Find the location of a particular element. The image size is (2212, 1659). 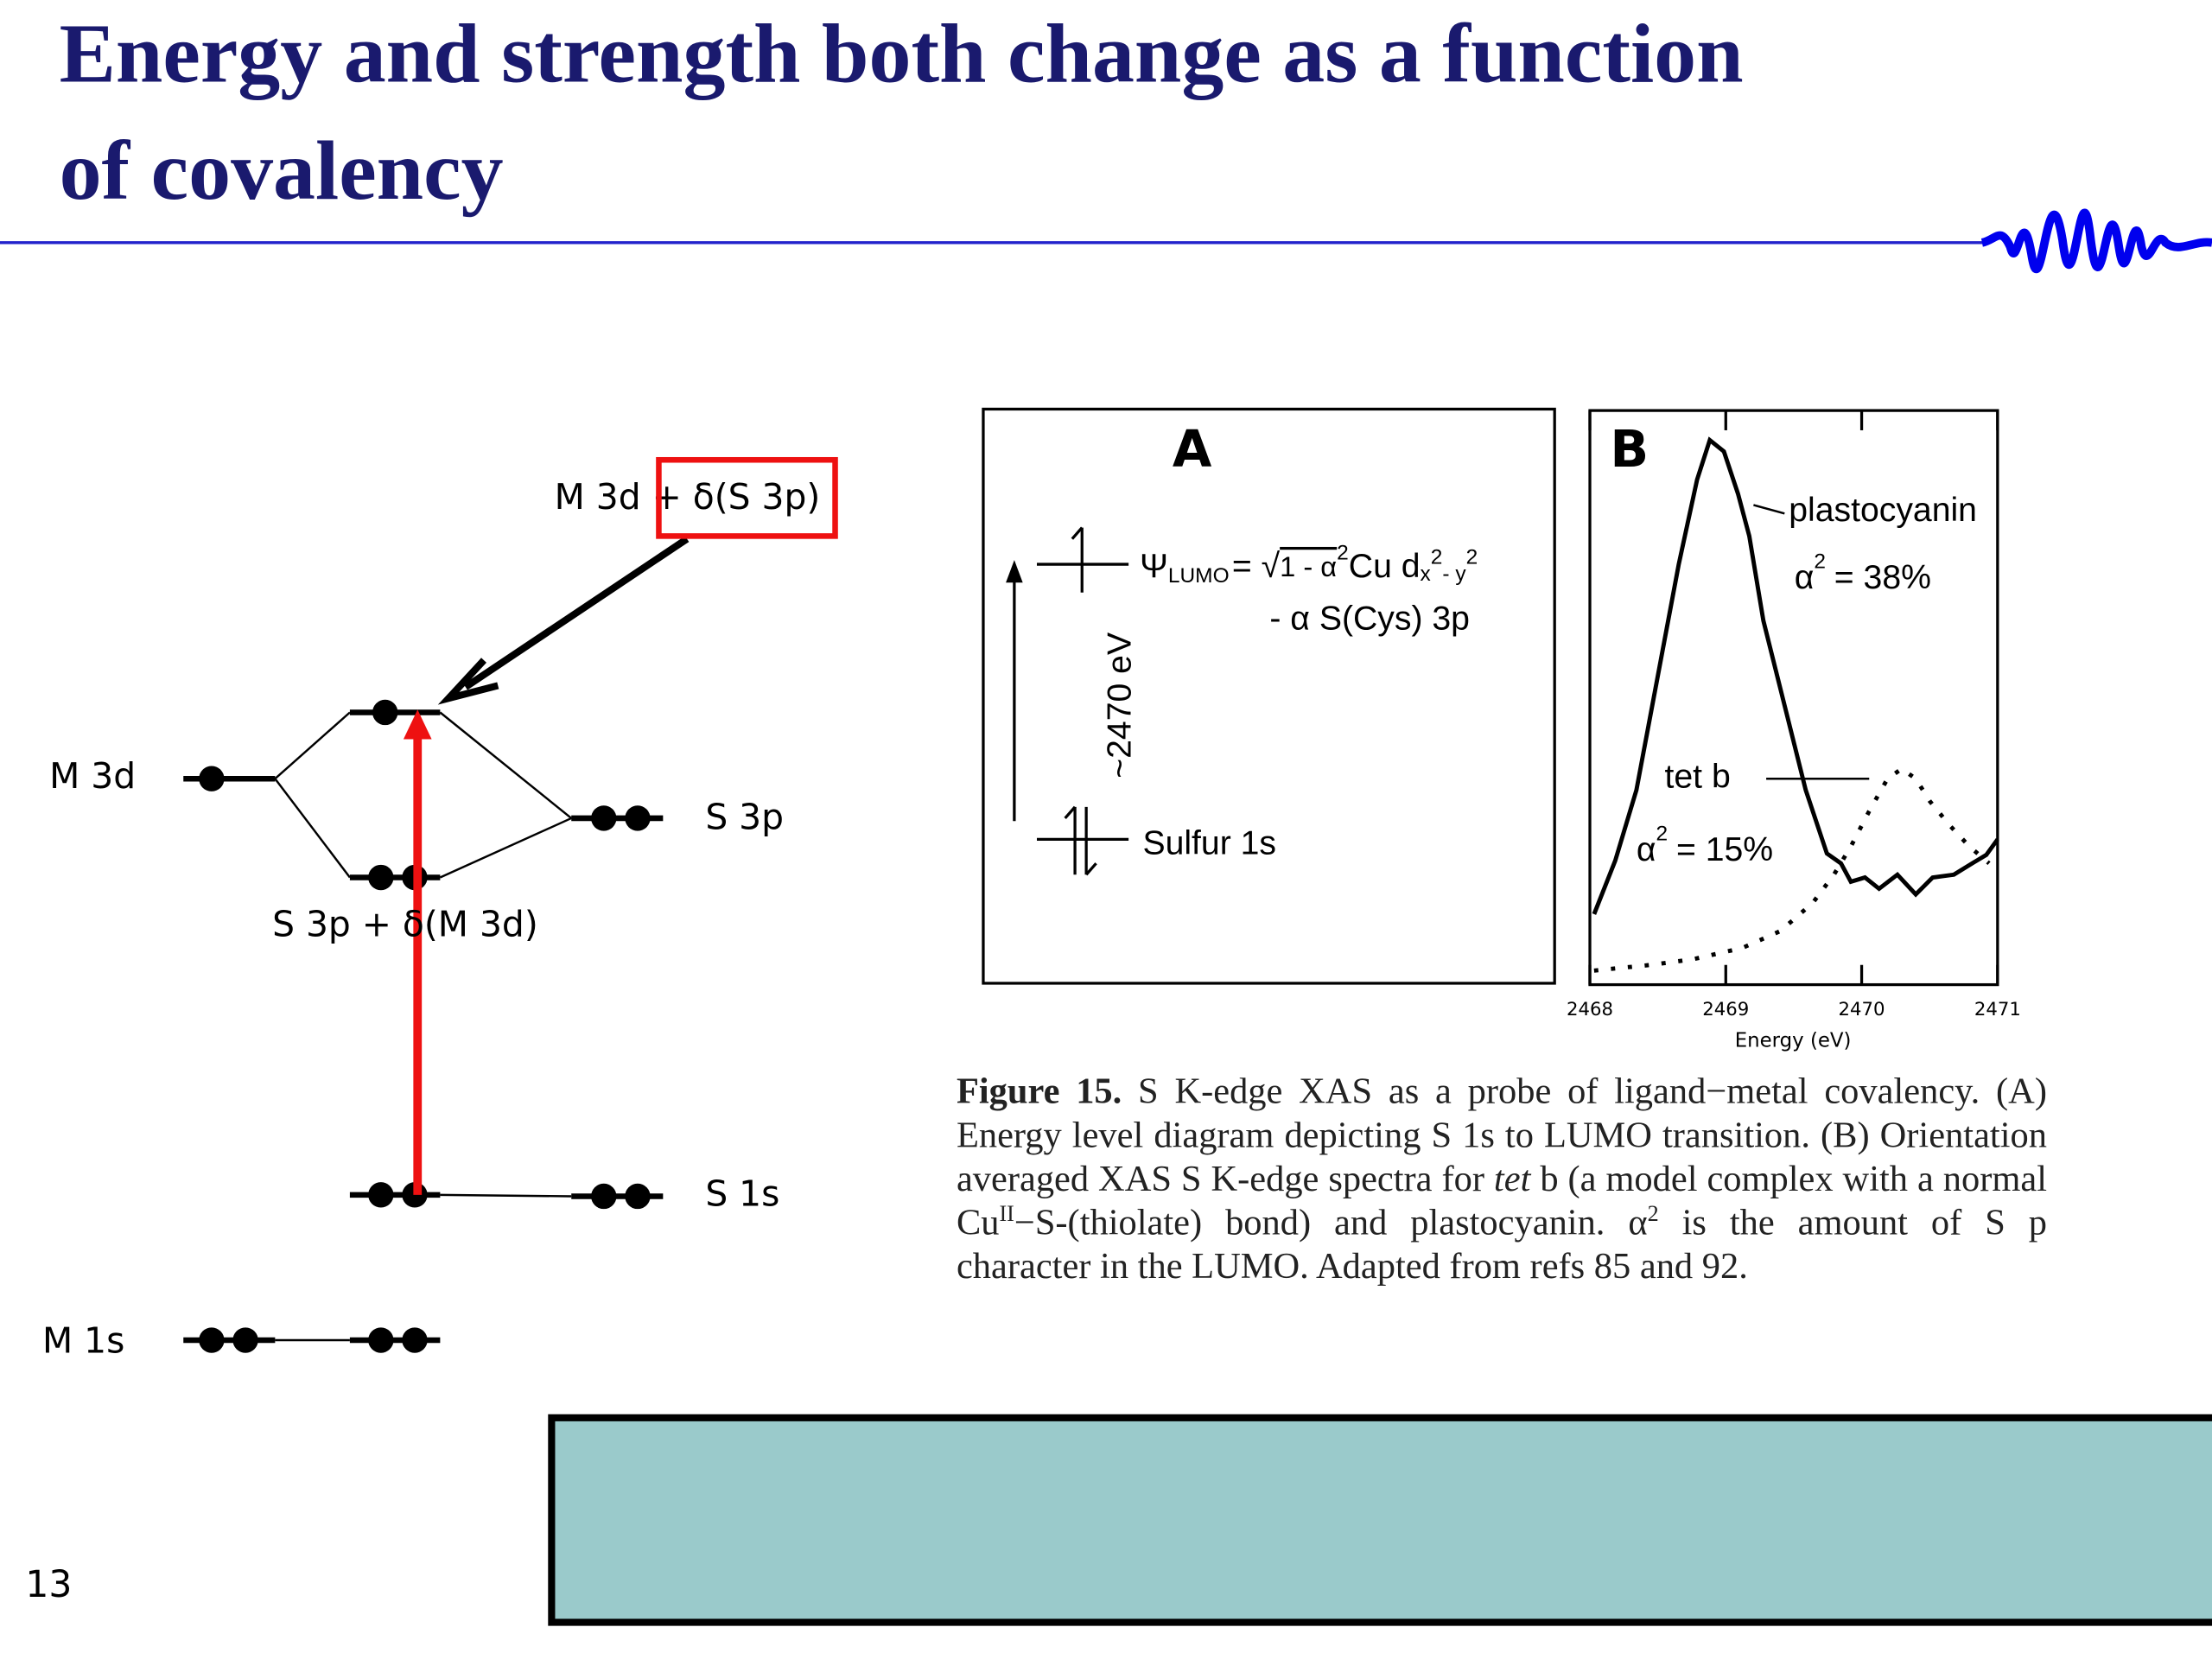

eq-part: x is located at coordinates (1426, 575).